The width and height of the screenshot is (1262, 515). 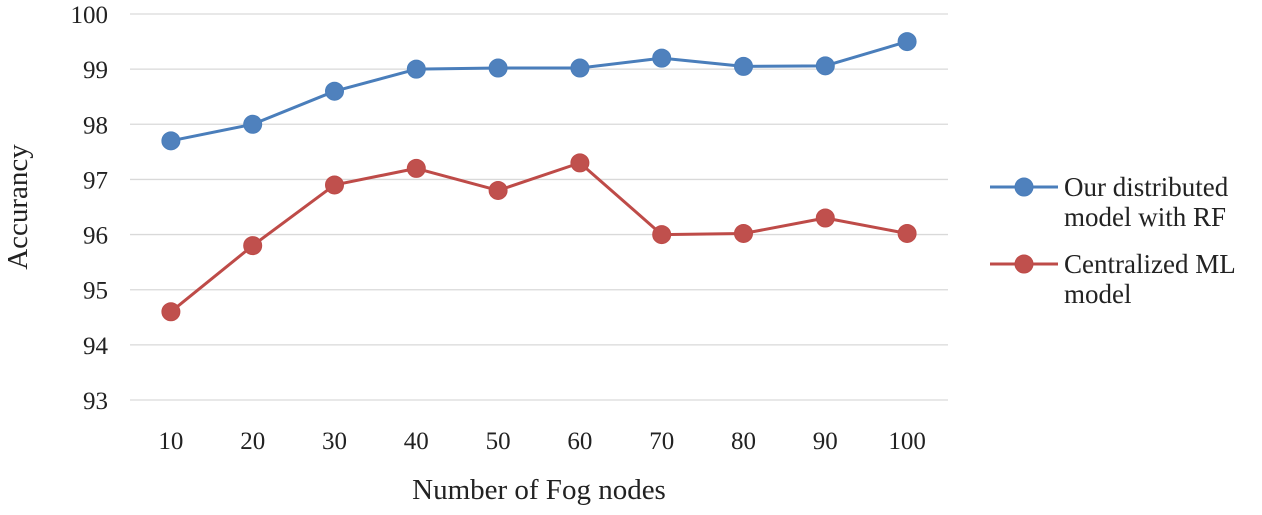 I want to click on x-tick-label: 60, so click(x=579, y=441).